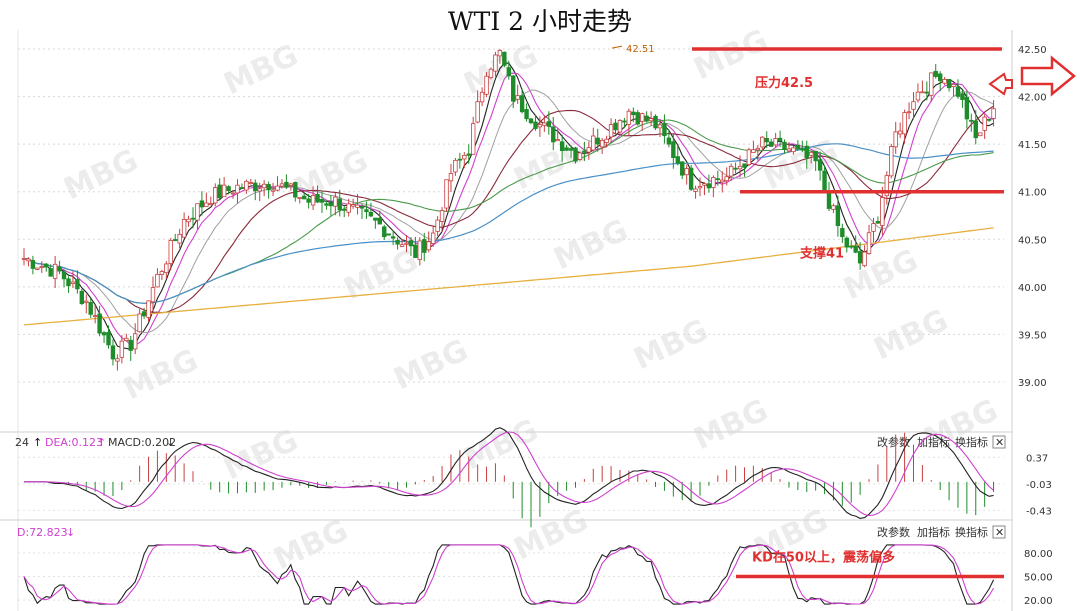  I want to click on macd-close-icon: ✕, so click(999, 442).